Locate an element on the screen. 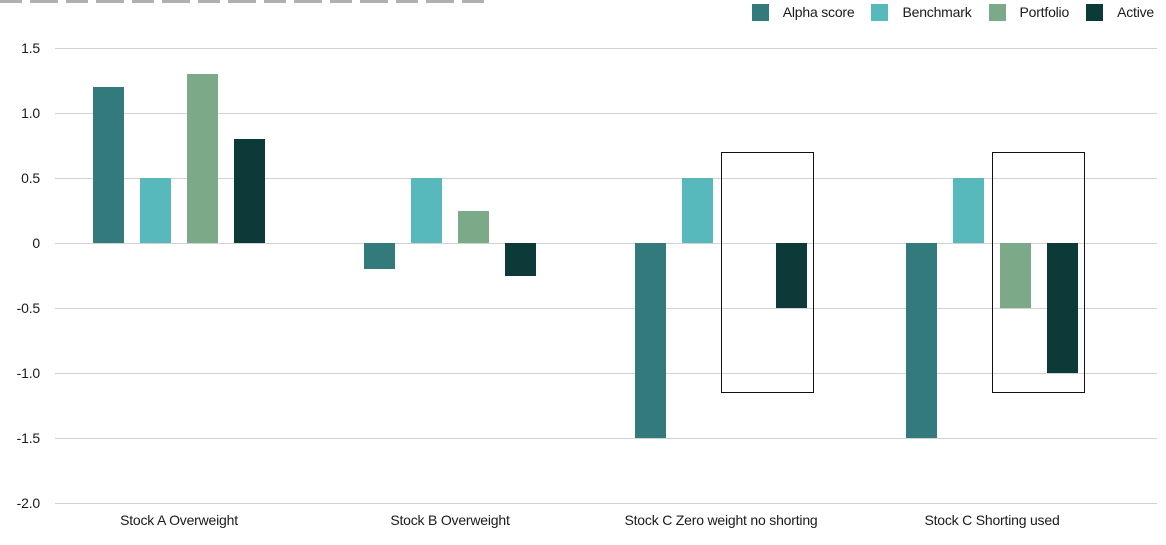 The image size is (1166, 545). legend-label-active: Active is located at coordinates (1135, 12).